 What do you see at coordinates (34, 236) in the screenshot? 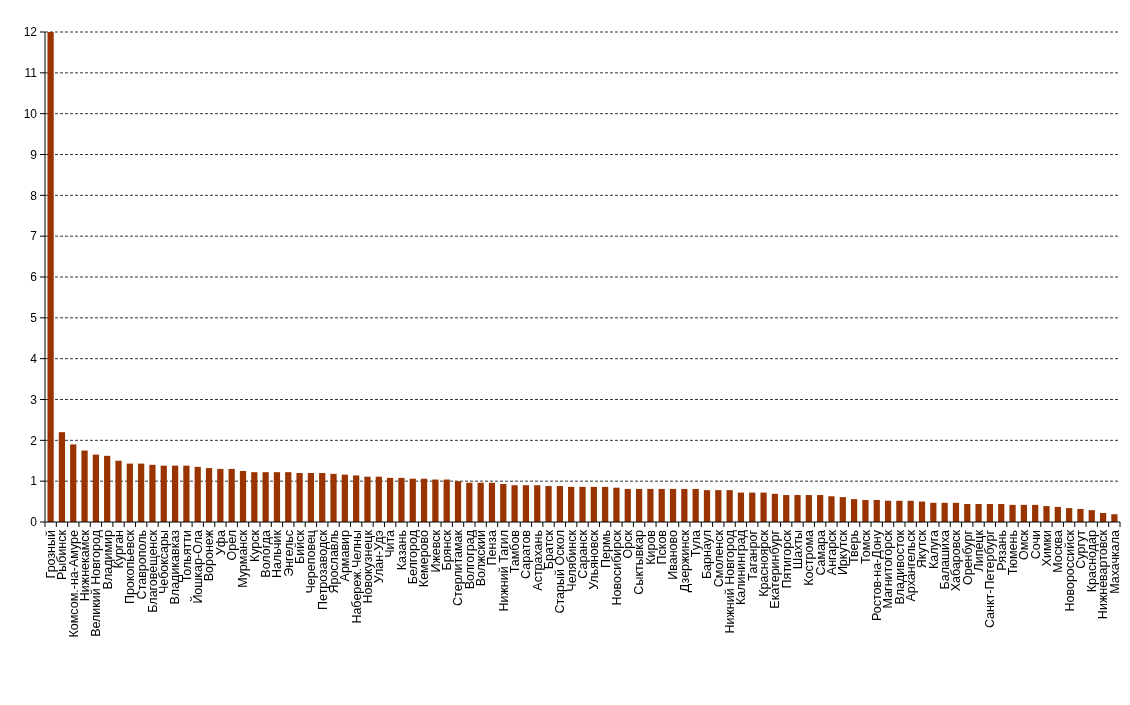
I see `y-tick-label: 7` at bounding box center [34, 236].